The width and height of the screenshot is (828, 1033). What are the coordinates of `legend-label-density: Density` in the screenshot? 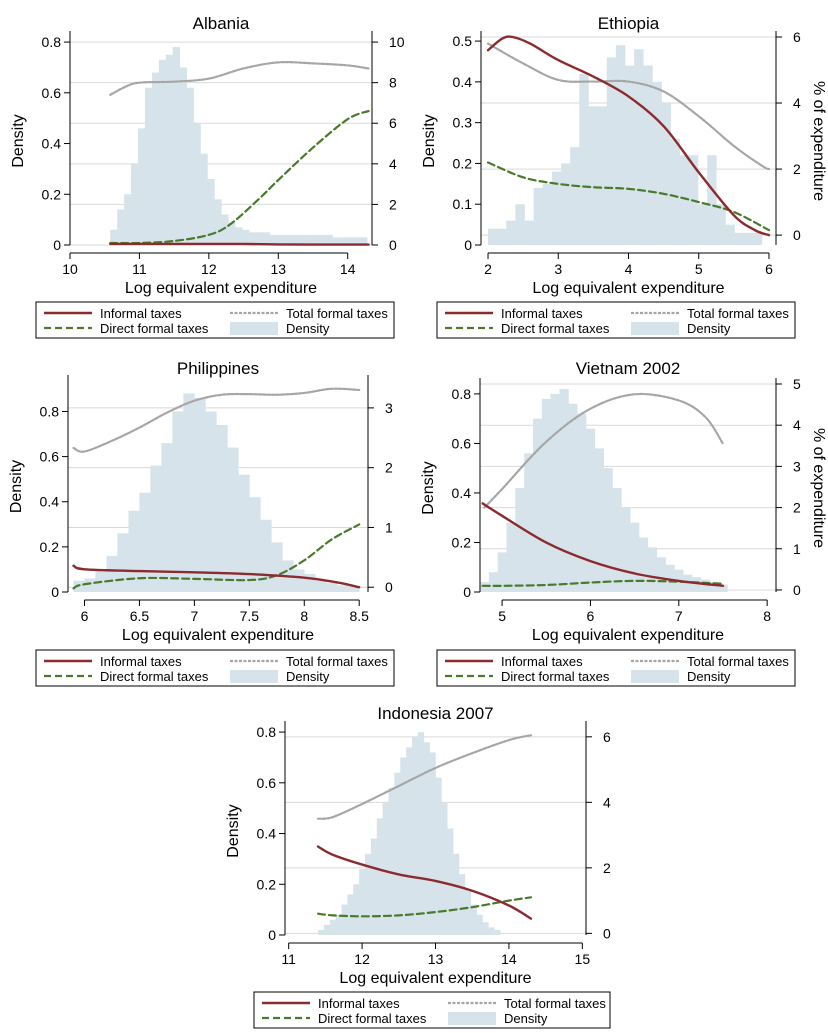 It's located at (308, 676).